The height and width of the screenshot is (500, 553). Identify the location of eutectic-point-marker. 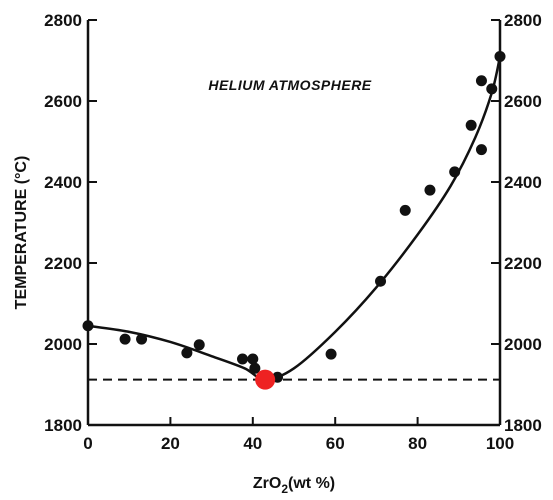
(265, 379).